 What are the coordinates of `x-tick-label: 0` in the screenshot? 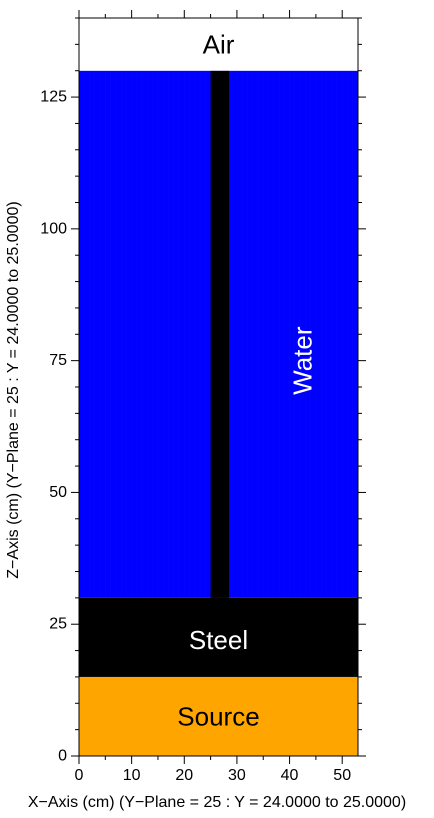 It's located at (79, 775).